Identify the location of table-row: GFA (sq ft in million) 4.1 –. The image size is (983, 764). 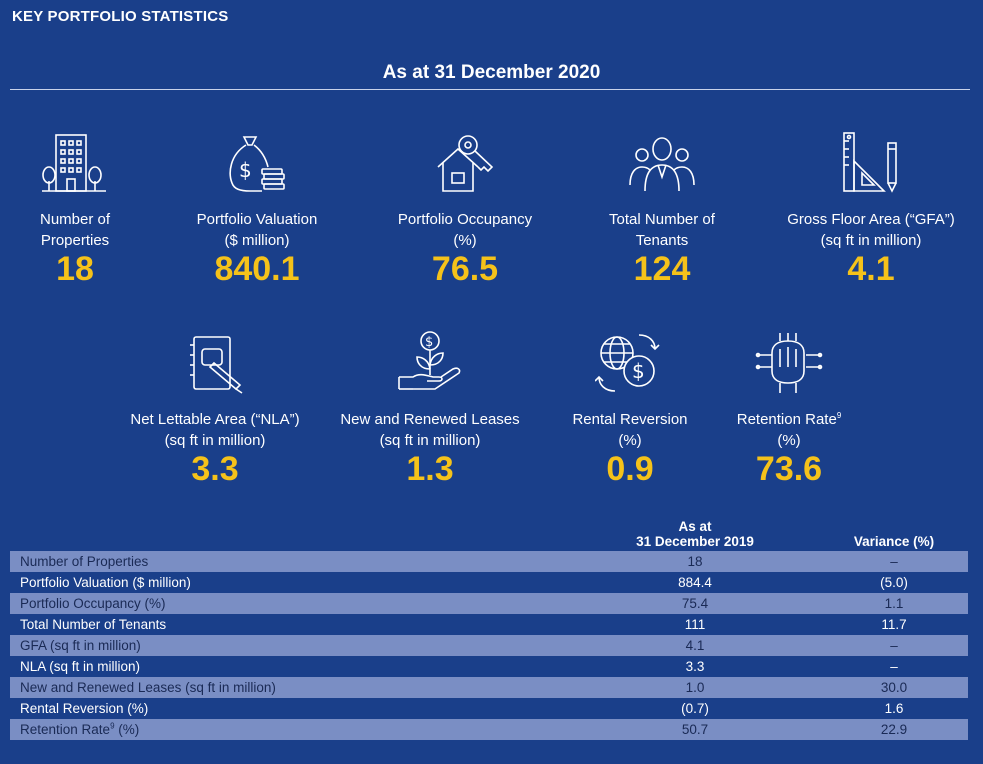
(489, 645).